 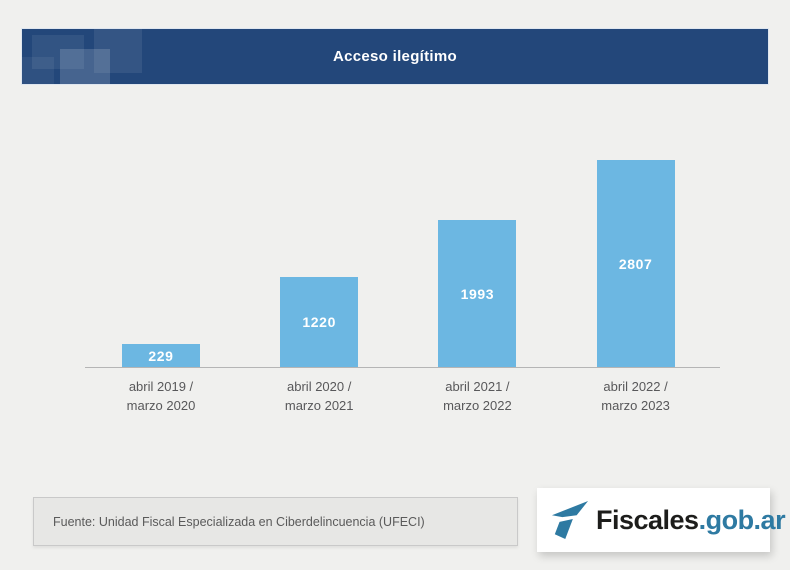 I want to click on chart-bar: 1993, so click(x=477, y=293).